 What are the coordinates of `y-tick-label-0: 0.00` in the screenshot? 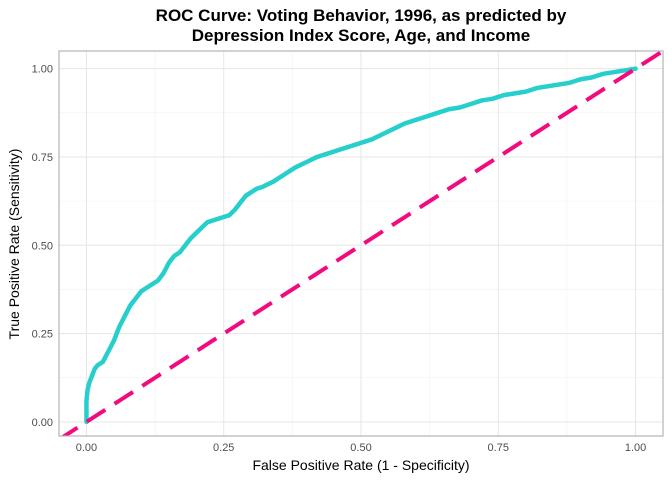 It's located at (42, 423).